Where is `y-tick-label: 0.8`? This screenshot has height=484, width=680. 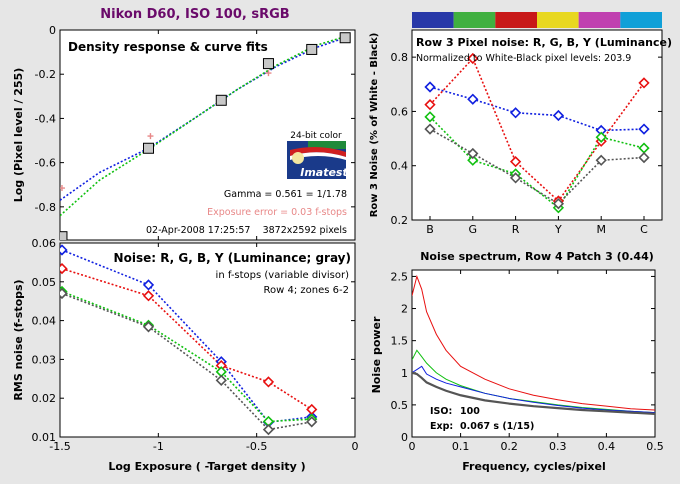 y-tick-label: 0.8 is located at coordinates (400, 57).